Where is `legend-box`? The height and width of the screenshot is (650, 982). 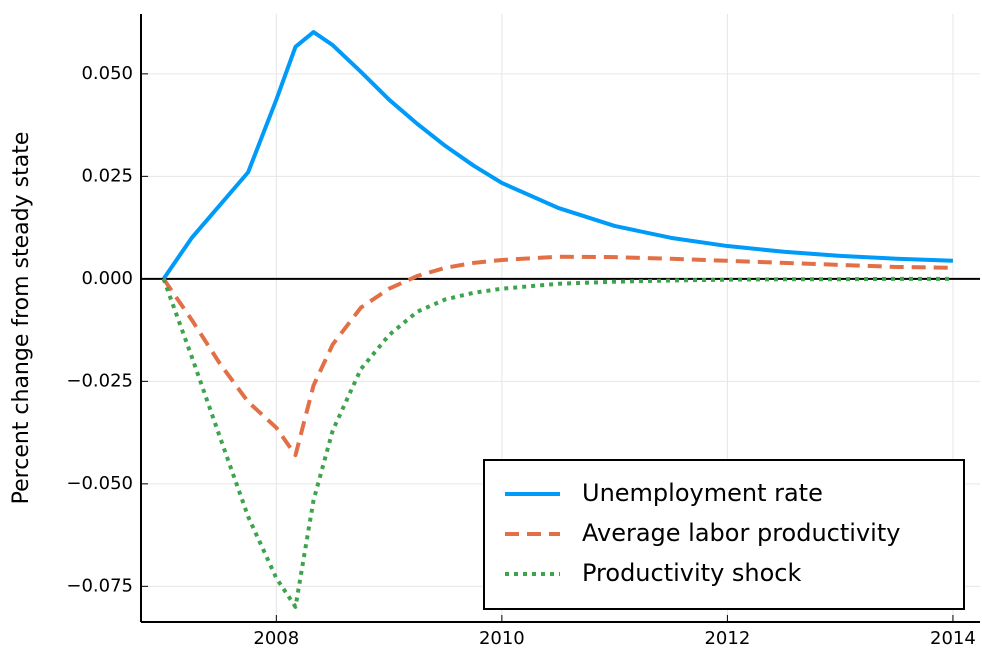
legend-box is located at coordinates (724, 534).